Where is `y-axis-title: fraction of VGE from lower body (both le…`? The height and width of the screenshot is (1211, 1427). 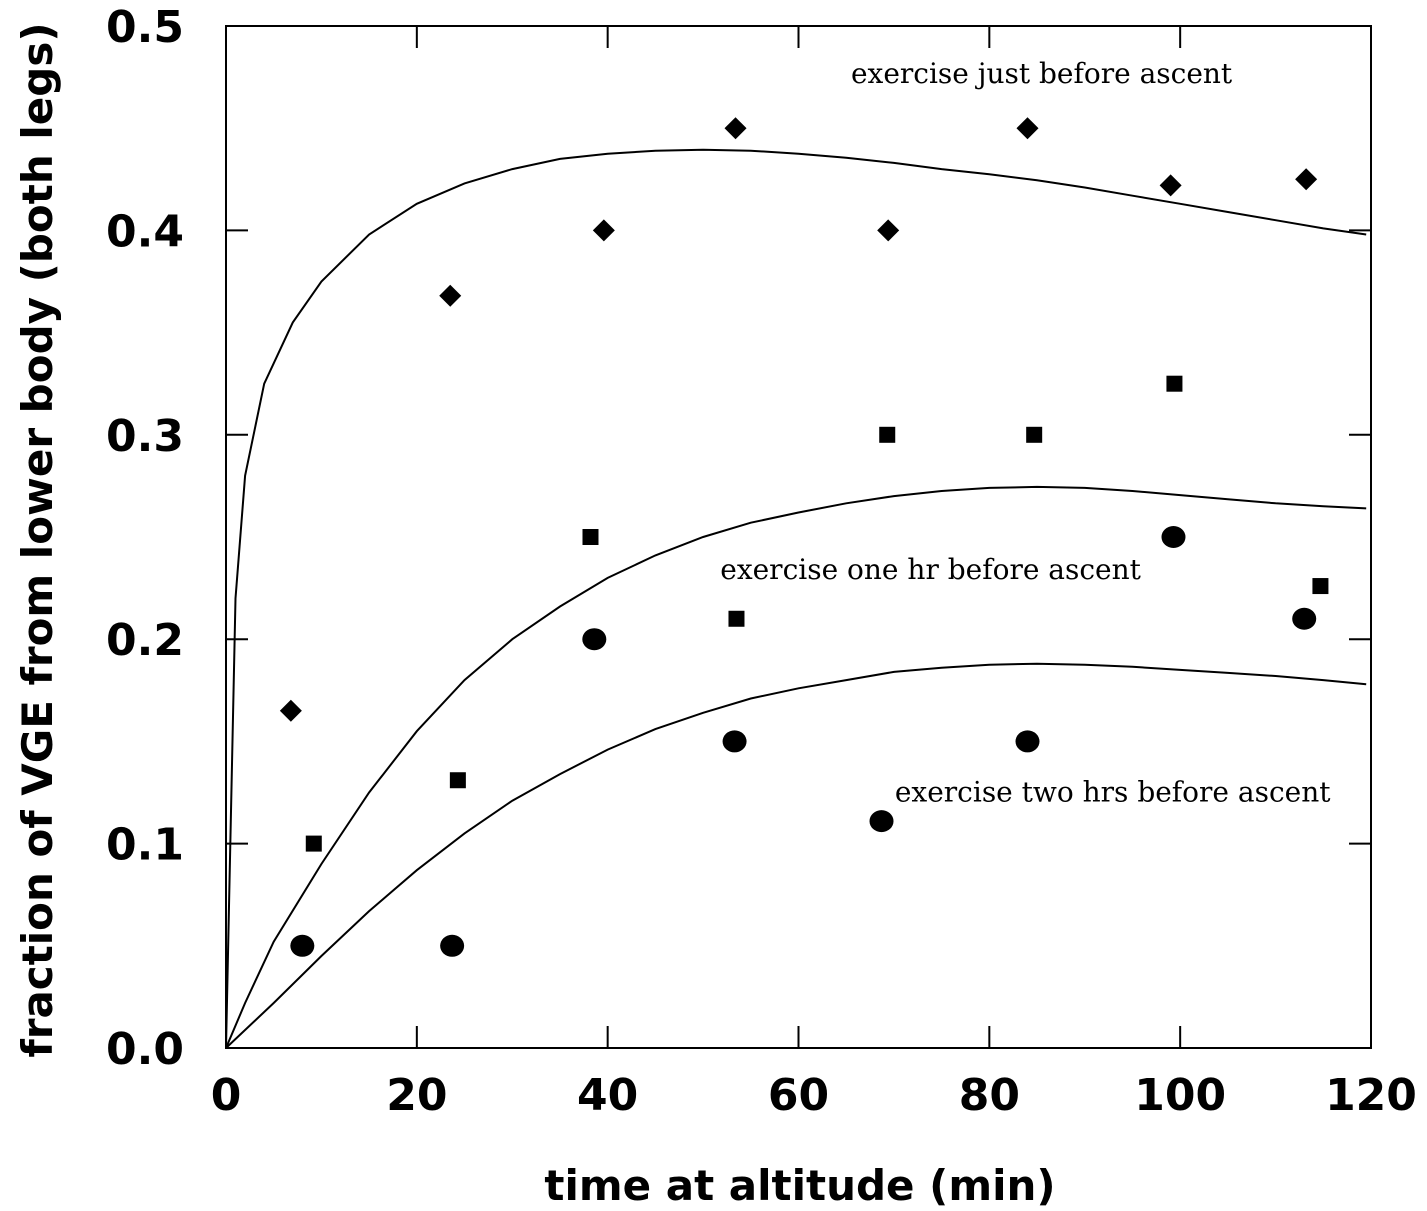 y-axis-title: fraction of VGE from lower body (both le… is located at coordinates (37, 539).